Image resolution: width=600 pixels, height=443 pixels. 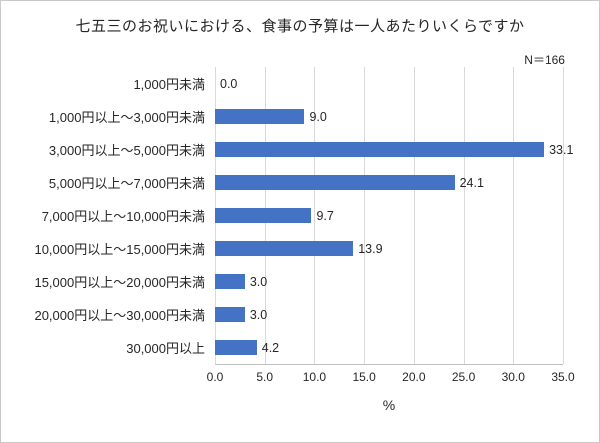 I want to click on category-label: 15,000円以上～20,000円未満, so click(x=119, y=282).